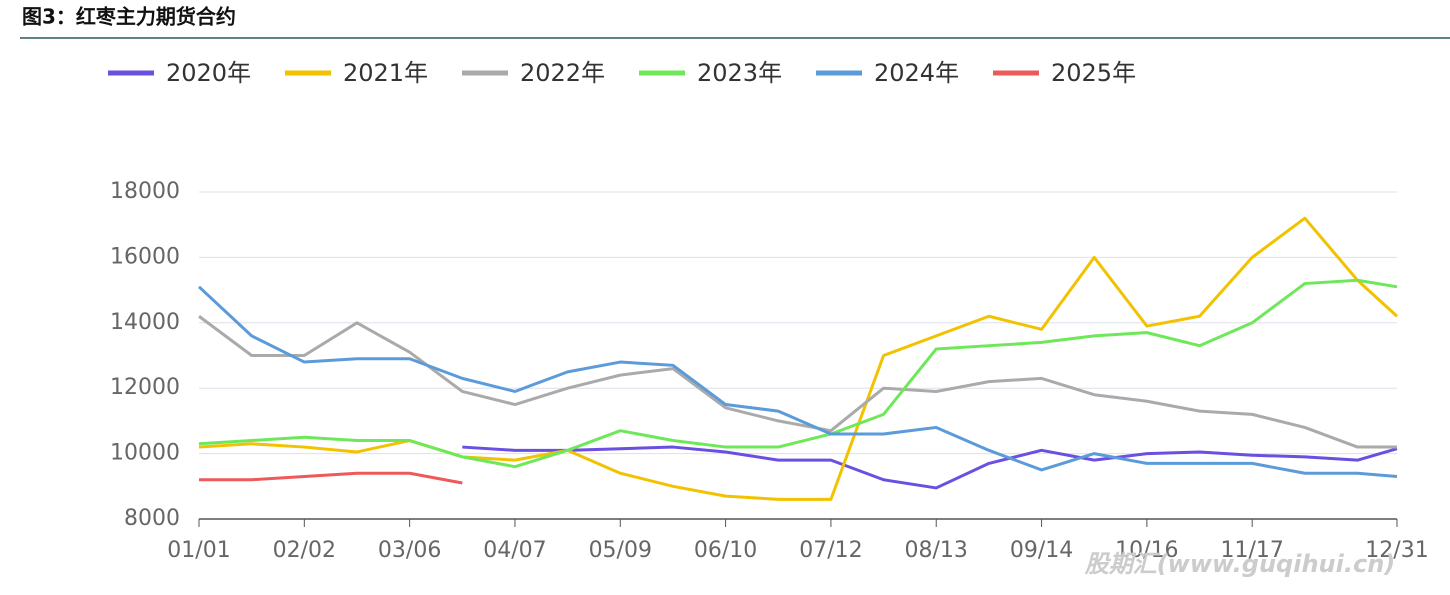  I want to click on y-tick-label: 18000, so click(145, 191).